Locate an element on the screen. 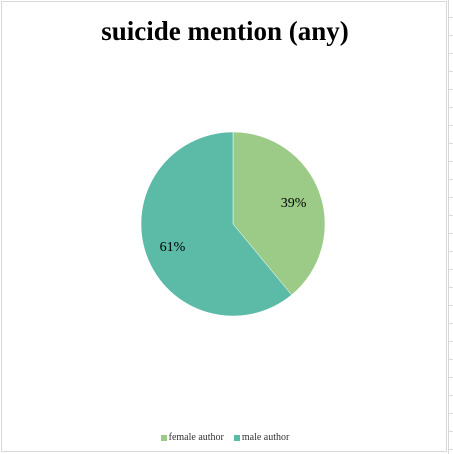  pie-slice-female-author is located at coordinates (279, 213).